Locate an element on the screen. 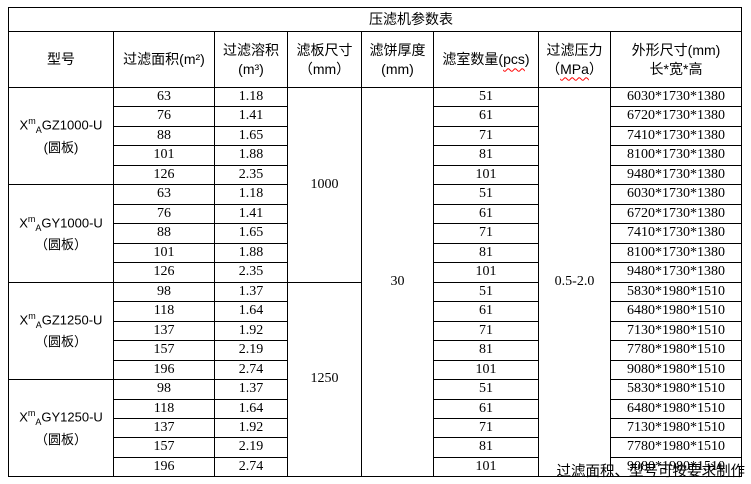 The image size is (751, 484). col-header-dimensions: 外形尺寸(mm) 长*宽*高 is located at coordinates (676, 59).